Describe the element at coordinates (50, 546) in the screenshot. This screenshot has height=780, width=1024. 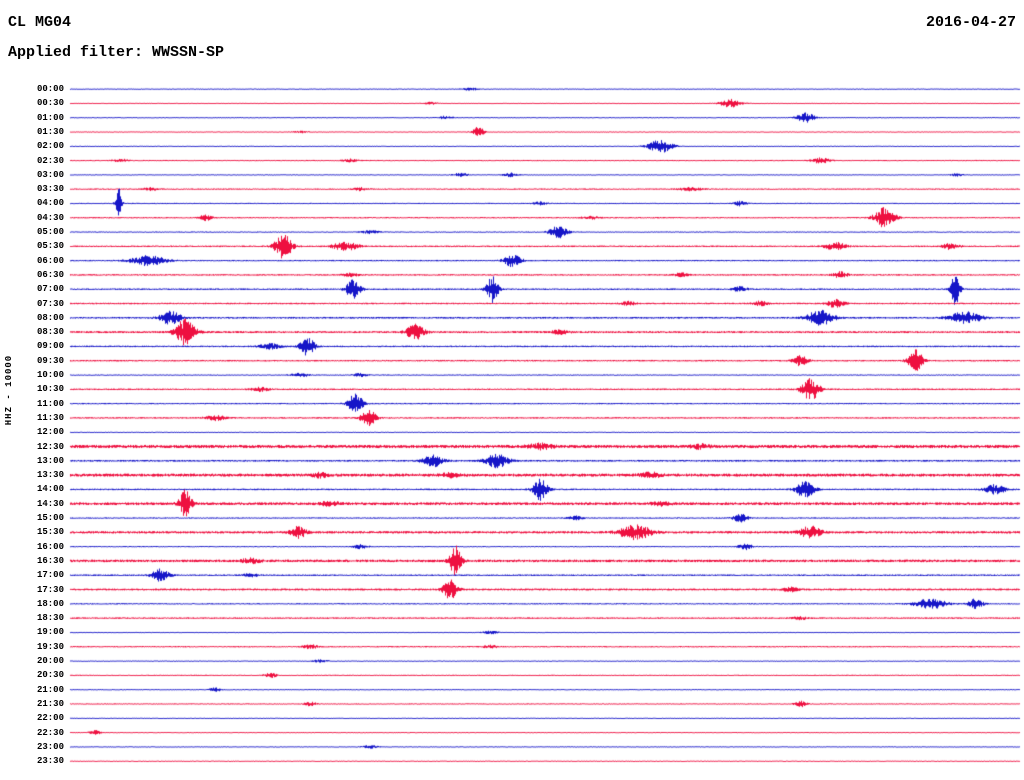
I see `time-label: 16:00` at that location.